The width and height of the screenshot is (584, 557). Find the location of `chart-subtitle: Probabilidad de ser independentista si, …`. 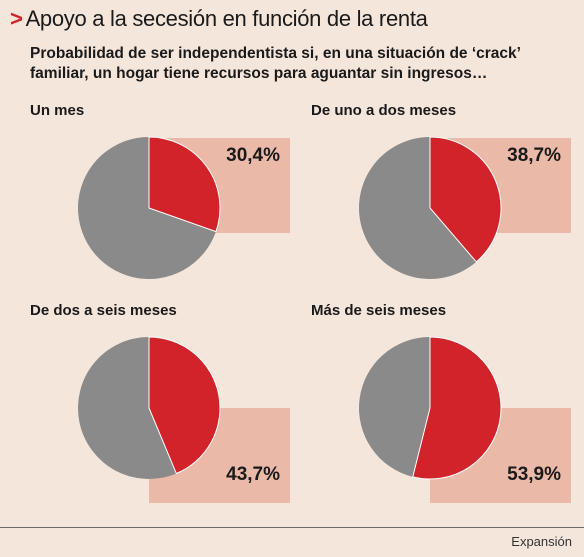

chart-subtitle: Probabilidad de ser independentista si, … is located at coordinates (275, 63).